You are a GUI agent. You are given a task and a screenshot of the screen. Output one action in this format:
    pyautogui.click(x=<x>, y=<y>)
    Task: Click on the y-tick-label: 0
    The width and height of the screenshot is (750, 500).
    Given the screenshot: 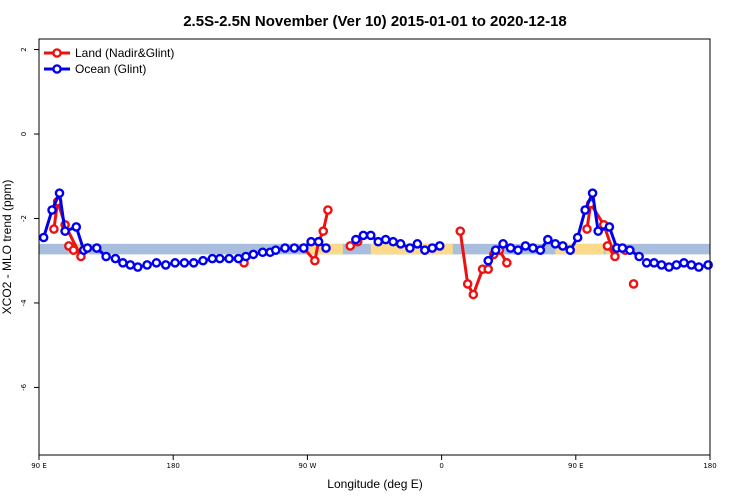 What is the action you would take?
    pyautogui.click(x=24, y=134)
    